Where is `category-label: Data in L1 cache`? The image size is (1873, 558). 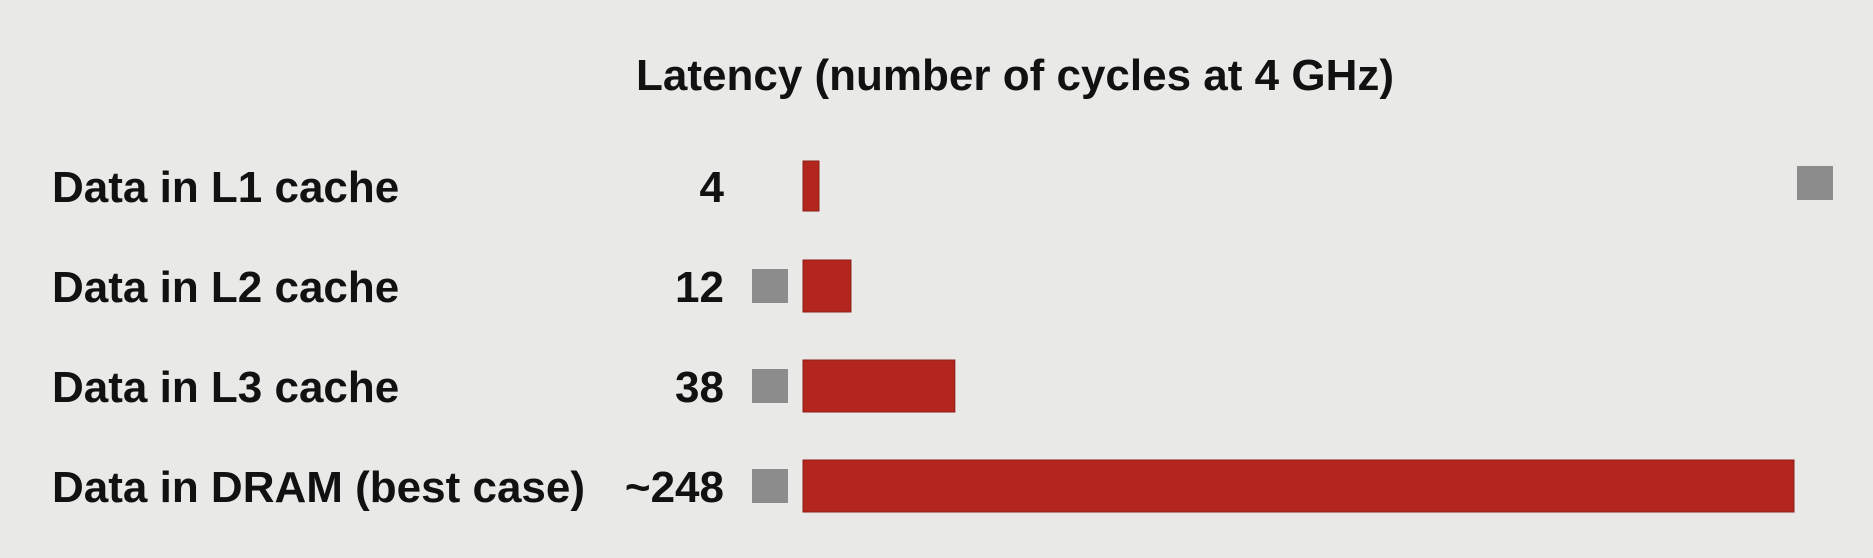 category-label: Data in L1 cache is located at coordinates (225, 187).